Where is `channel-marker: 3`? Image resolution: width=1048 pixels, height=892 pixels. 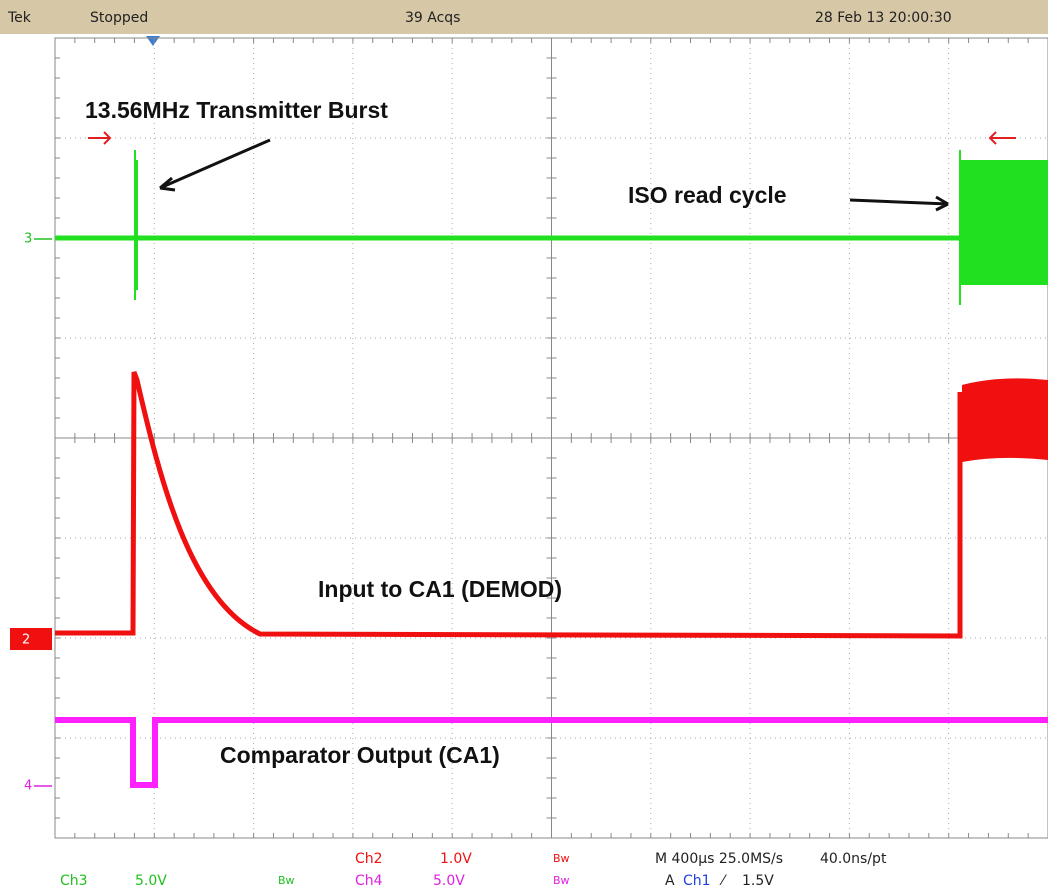 channel-marker: 3 is located at coordinates (28, 239).